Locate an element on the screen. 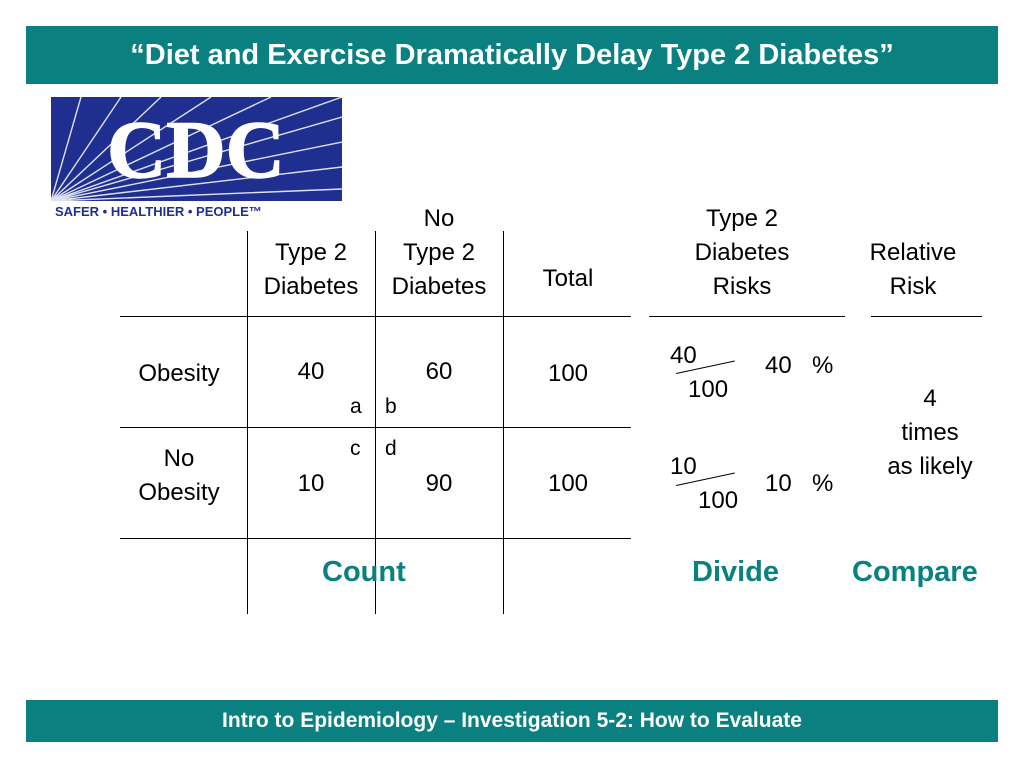  header-relative-risk: Relative Risk is located at coordinates (913, 269).